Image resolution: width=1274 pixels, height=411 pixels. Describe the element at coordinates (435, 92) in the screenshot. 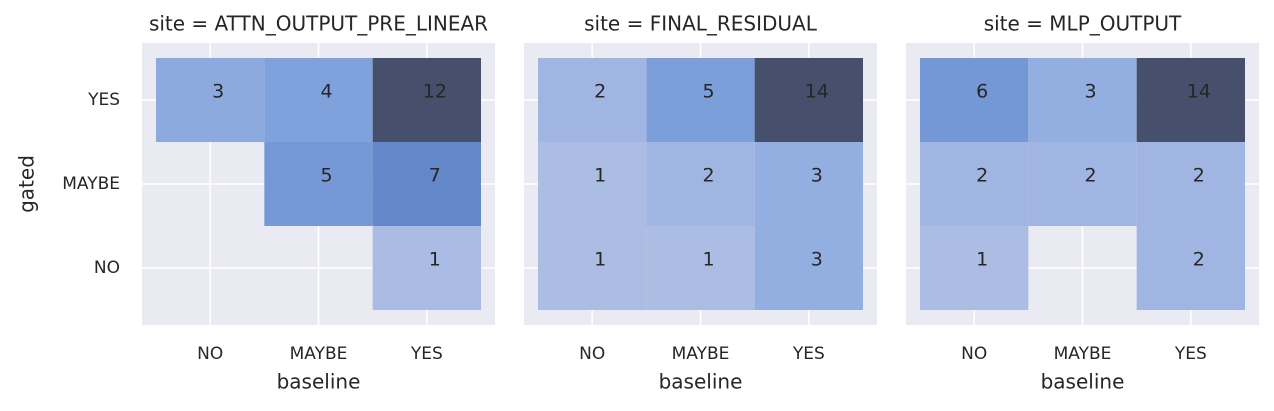

I see `cell-label: 12` at that location.